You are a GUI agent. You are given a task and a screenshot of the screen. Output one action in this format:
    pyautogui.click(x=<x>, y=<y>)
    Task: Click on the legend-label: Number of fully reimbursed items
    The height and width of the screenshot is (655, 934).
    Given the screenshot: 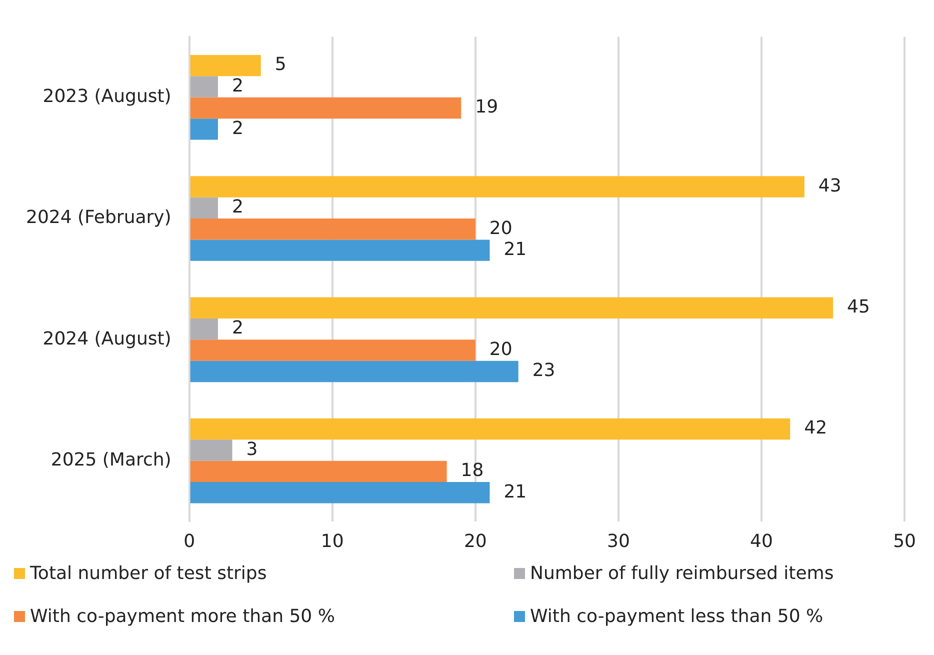 What is the action you would take?
    pyautogui.click(x=682, y=573)
    